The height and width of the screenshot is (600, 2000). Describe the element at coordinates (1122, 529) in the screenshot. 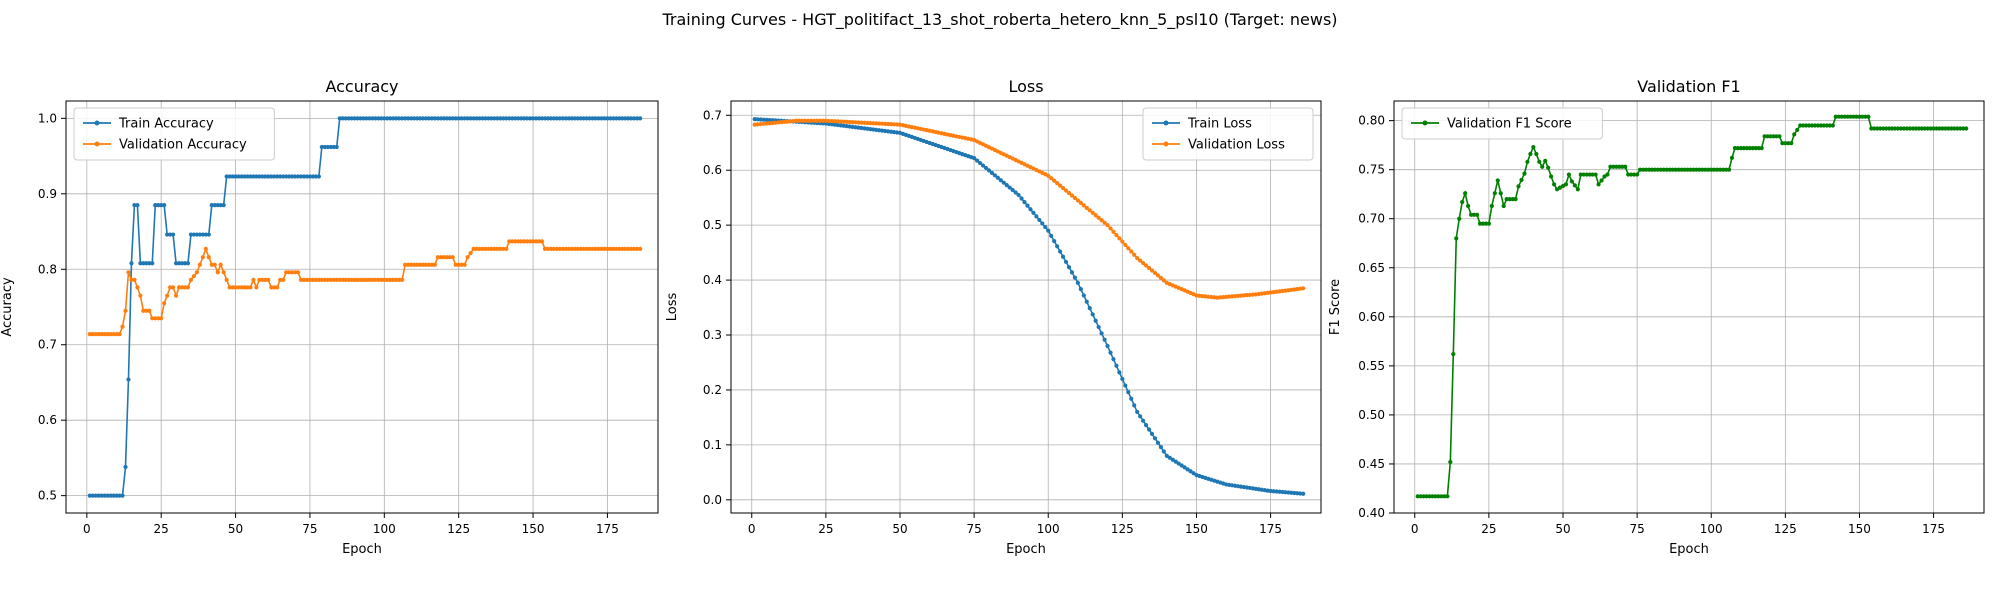

I see `x-tick-label: 125` at that location.